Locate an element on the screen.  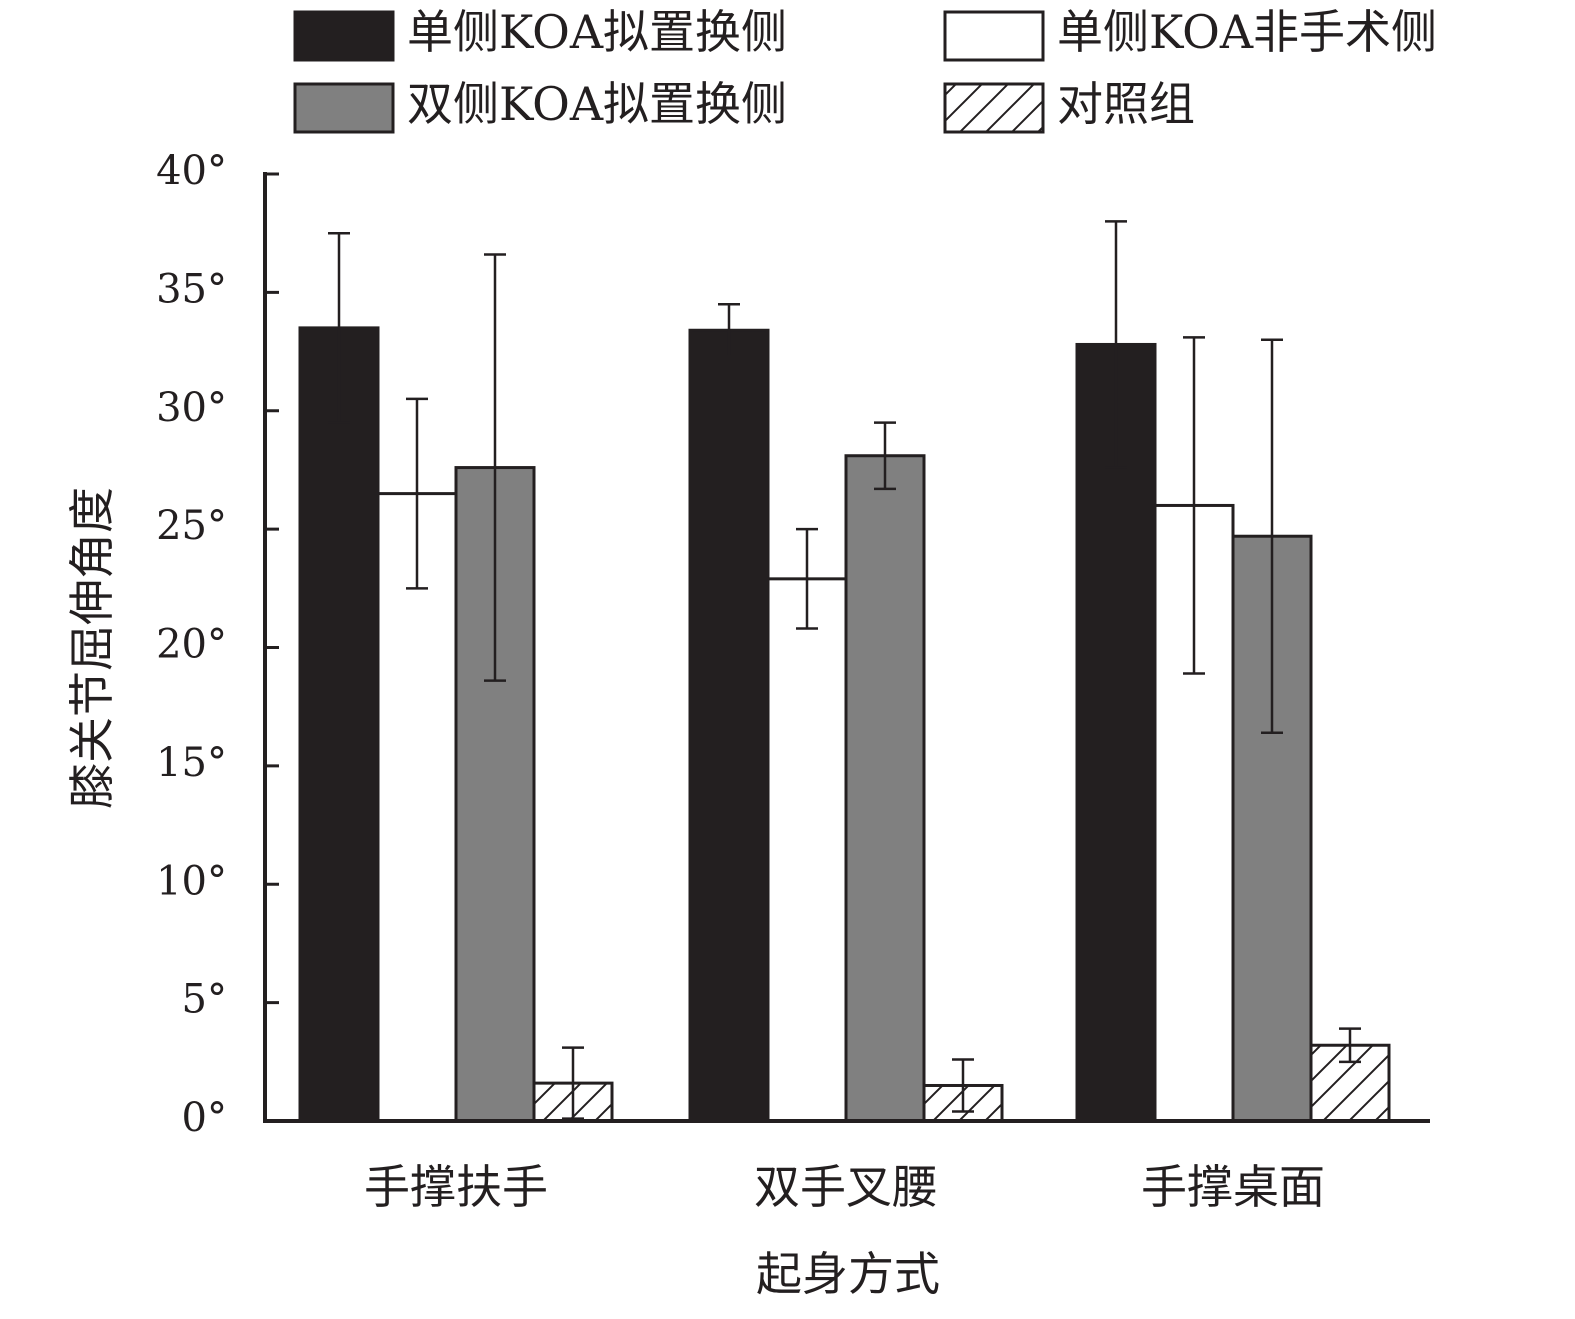
legend-label: 单侧KOA非手术侧 is located at coordinates (1247, 32).